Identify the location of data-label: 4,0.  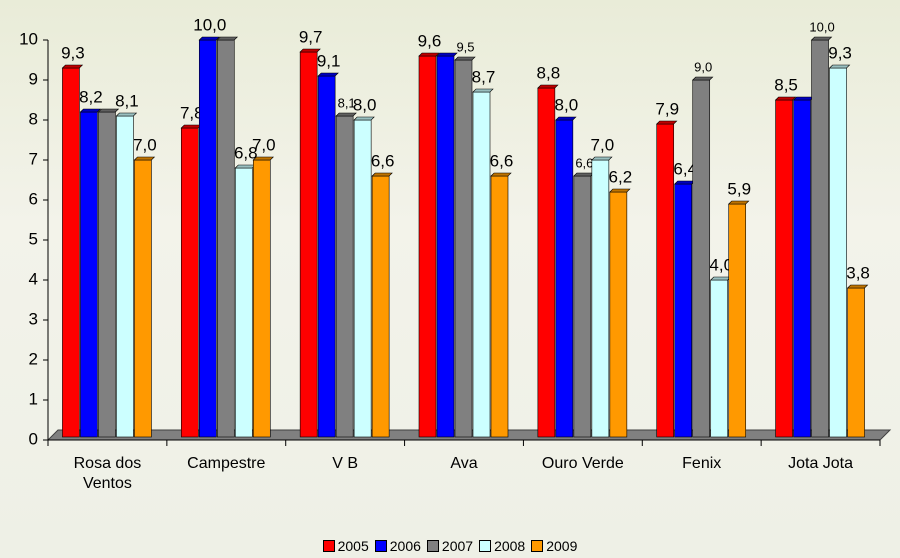
(721, 264).